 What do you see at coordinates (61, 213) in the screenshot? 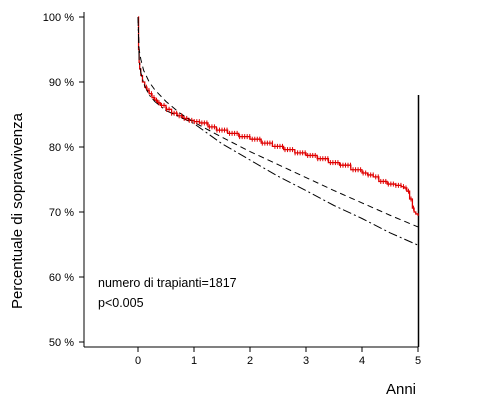
I see `y-tick-label: 70 %` at bounding box center [61, 213].